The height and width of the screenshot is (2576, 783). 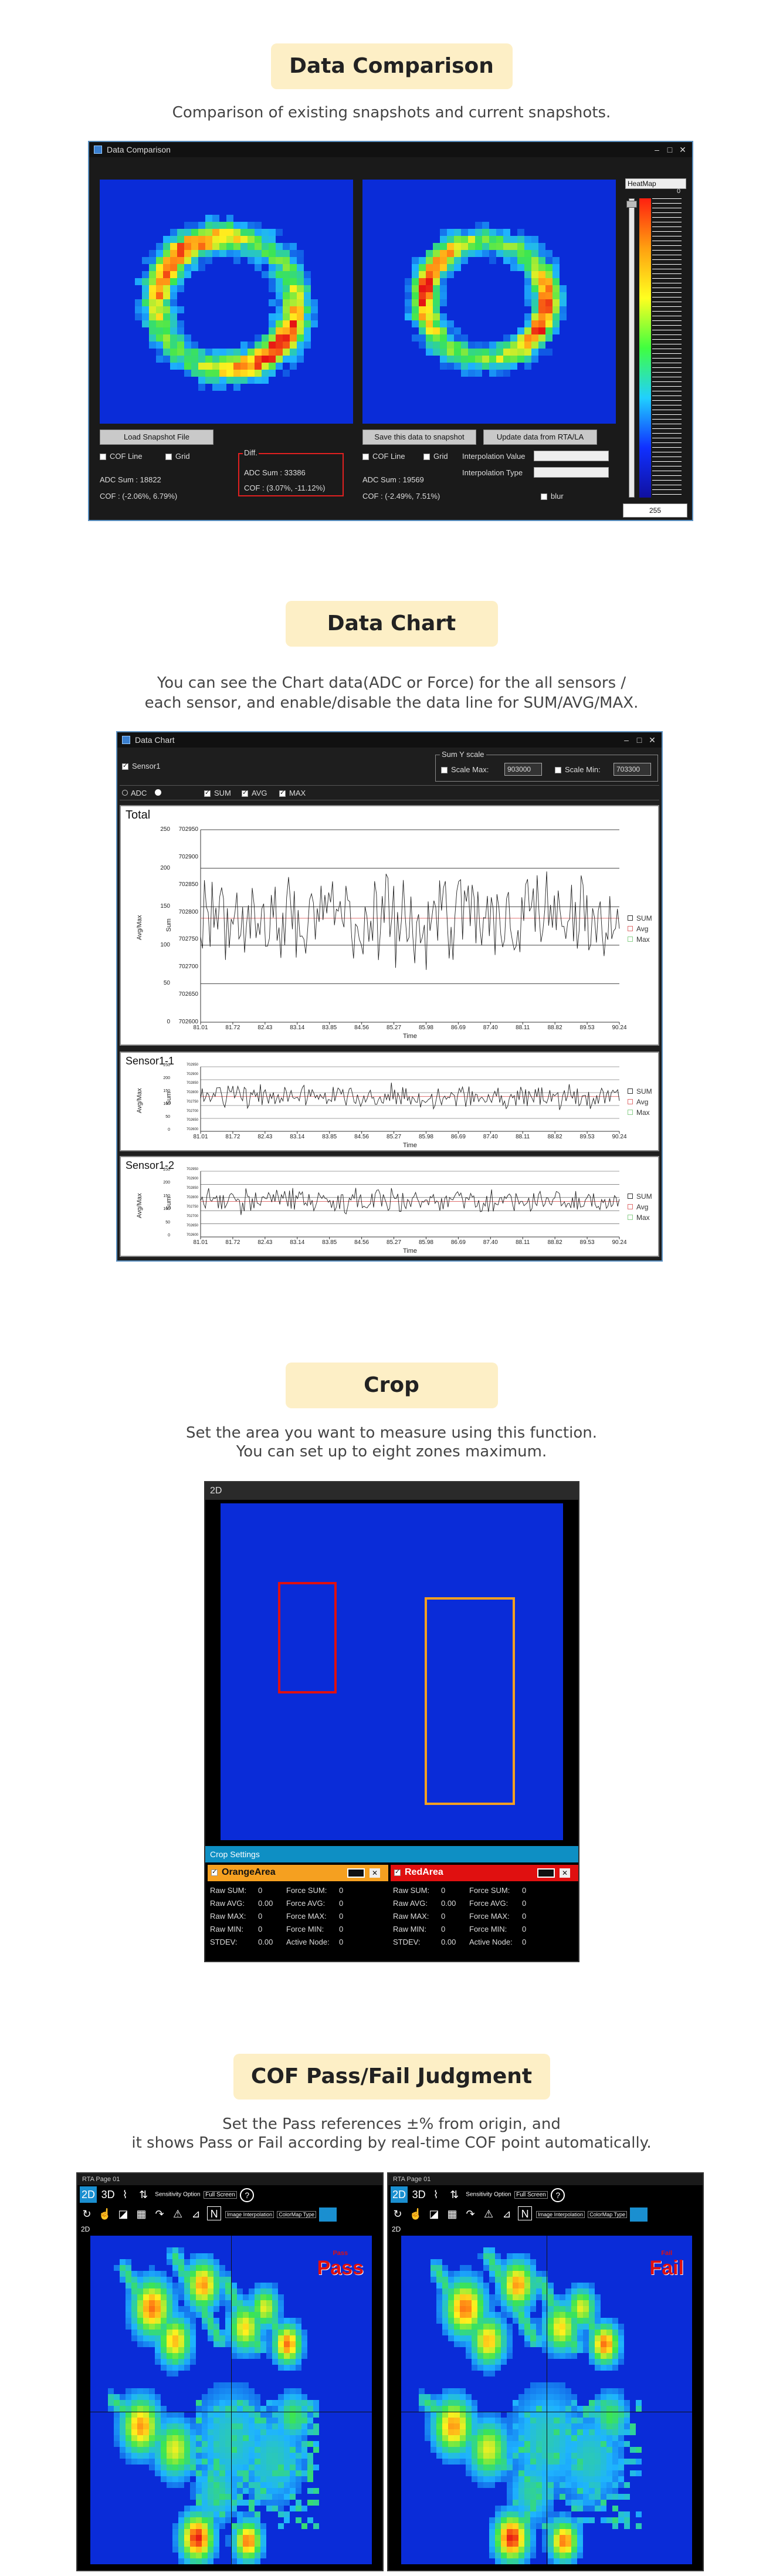 What do you see at coordinates (655, 183) in the screenshot?
I see `colormap-select: HeatMap` at bounding box center [655, 183].